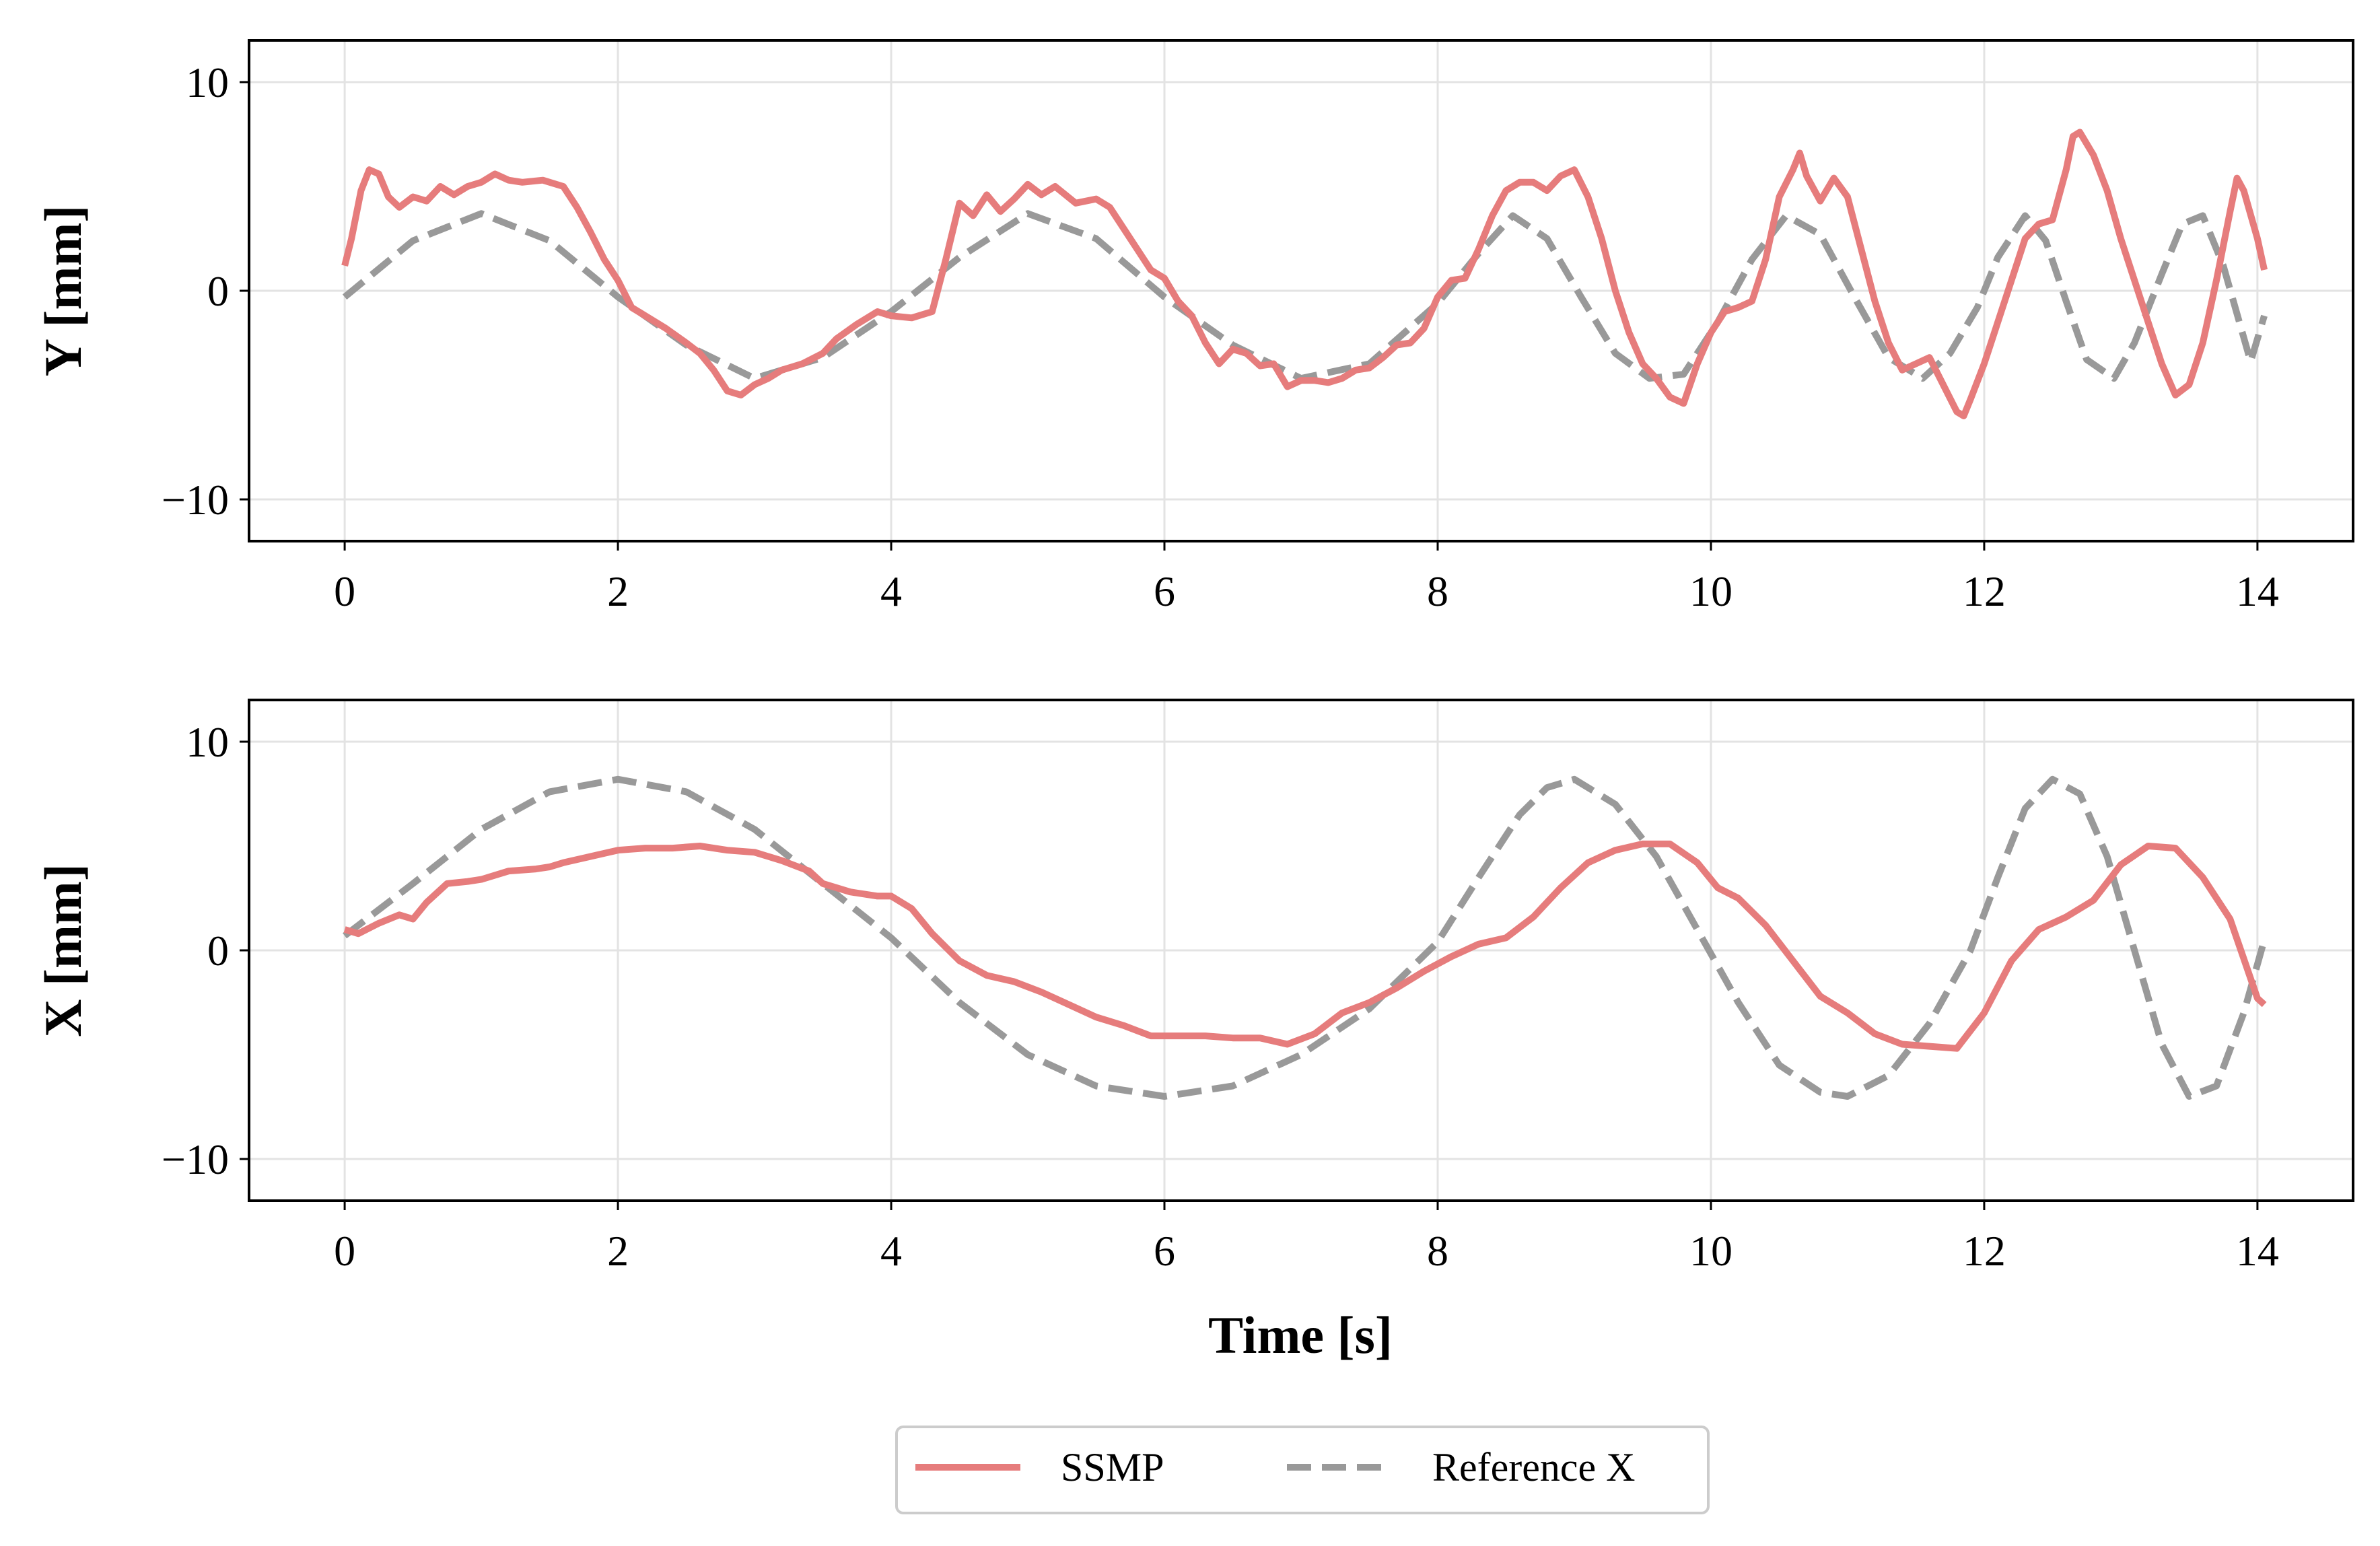  Describe the element at coordinates (63, 291) in the screenshot. I see `y-axis-label: Y [mm]` at that location.